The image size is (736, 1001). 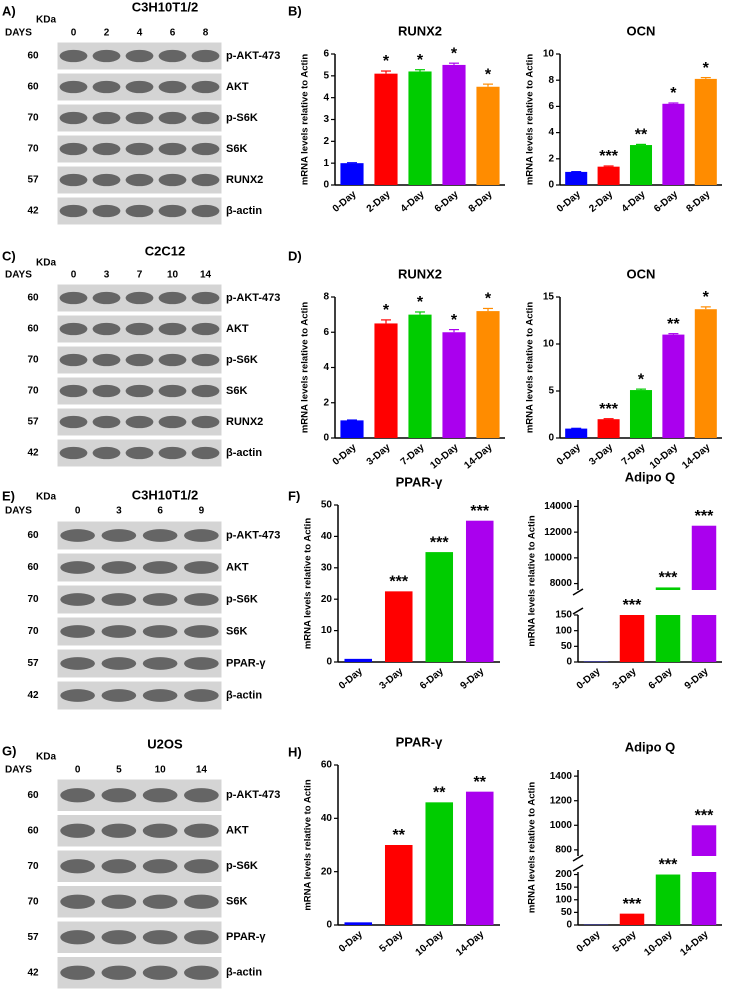 I want to click on day-label: 14, so click(x=202, y=770).